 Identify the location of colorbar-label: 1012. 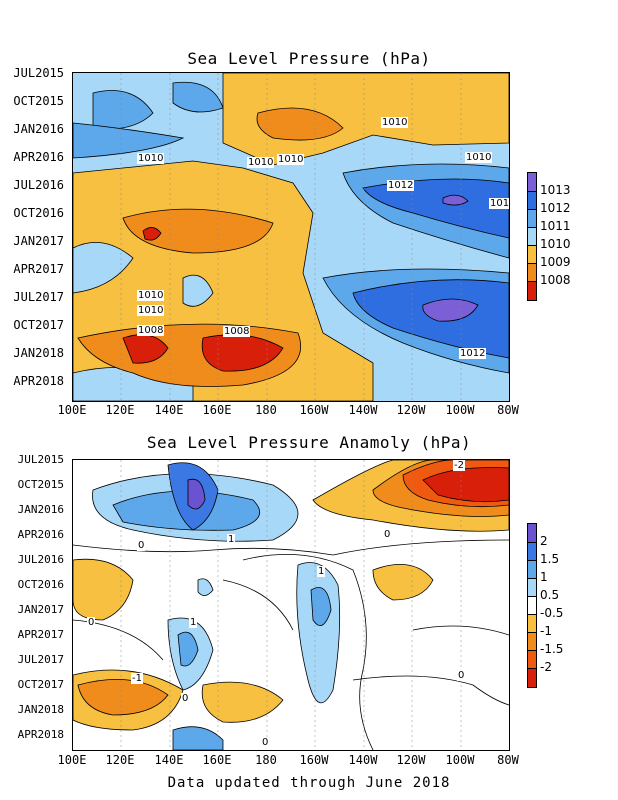
(555, 208).